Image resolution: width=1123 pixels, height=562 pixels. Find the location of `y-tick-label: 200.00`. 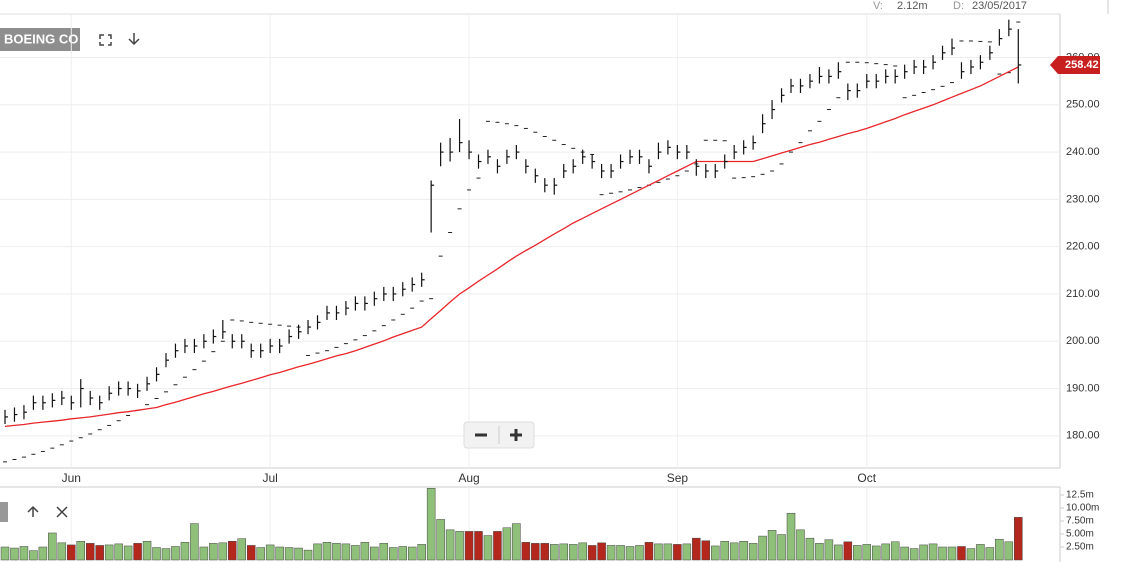

y-tick-label: 200.00 is located at coordinates (1083, 341).